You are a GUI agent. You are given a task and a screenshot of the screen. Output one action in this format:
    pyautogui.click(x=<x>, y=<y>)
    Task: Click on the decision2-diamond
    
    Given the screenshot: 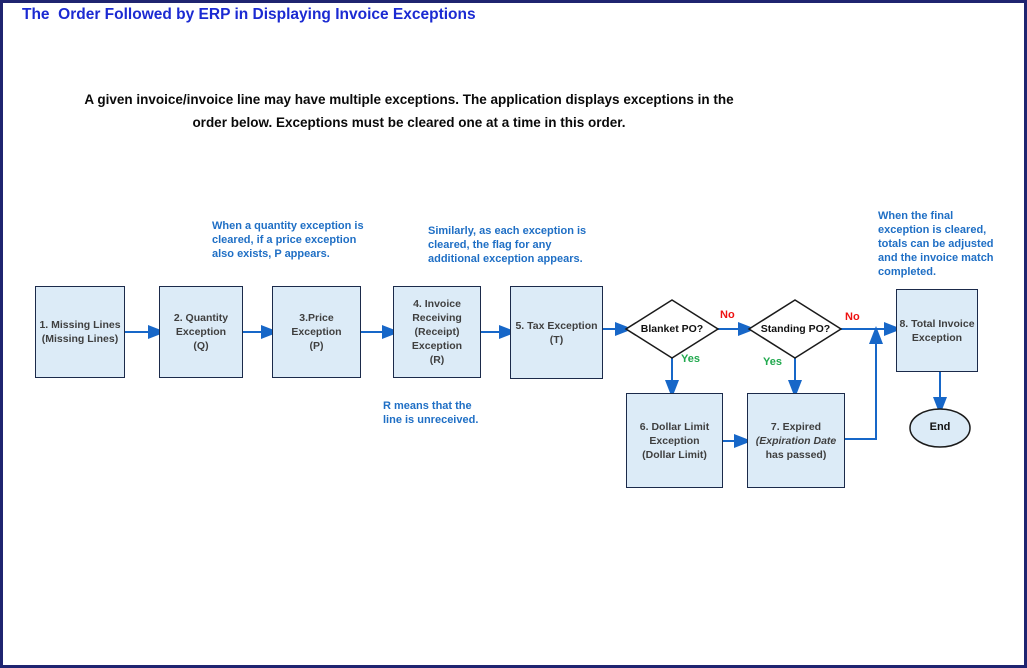 What is the action you would take?
    pyautogui.click(x=795, y=329)
    